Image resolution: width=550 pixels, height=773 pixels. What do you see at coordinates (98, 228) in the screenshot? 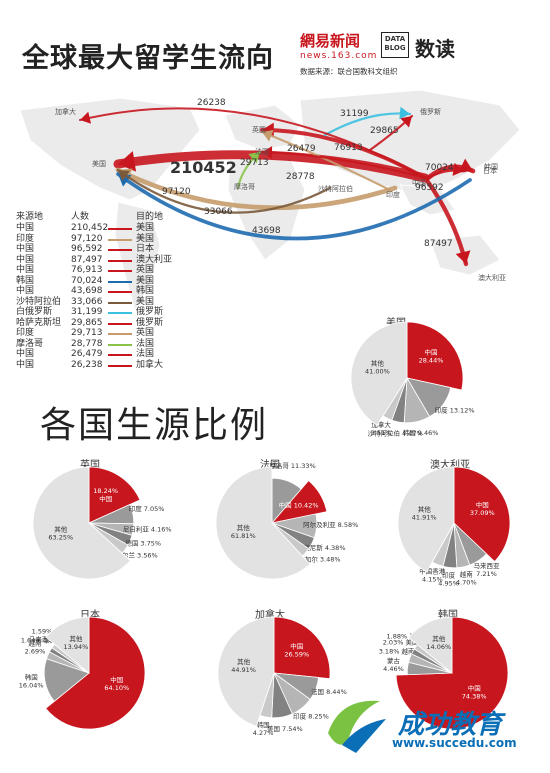
I see `legend-row: 中国 210,452 美国` at bounding box center [98, 228].